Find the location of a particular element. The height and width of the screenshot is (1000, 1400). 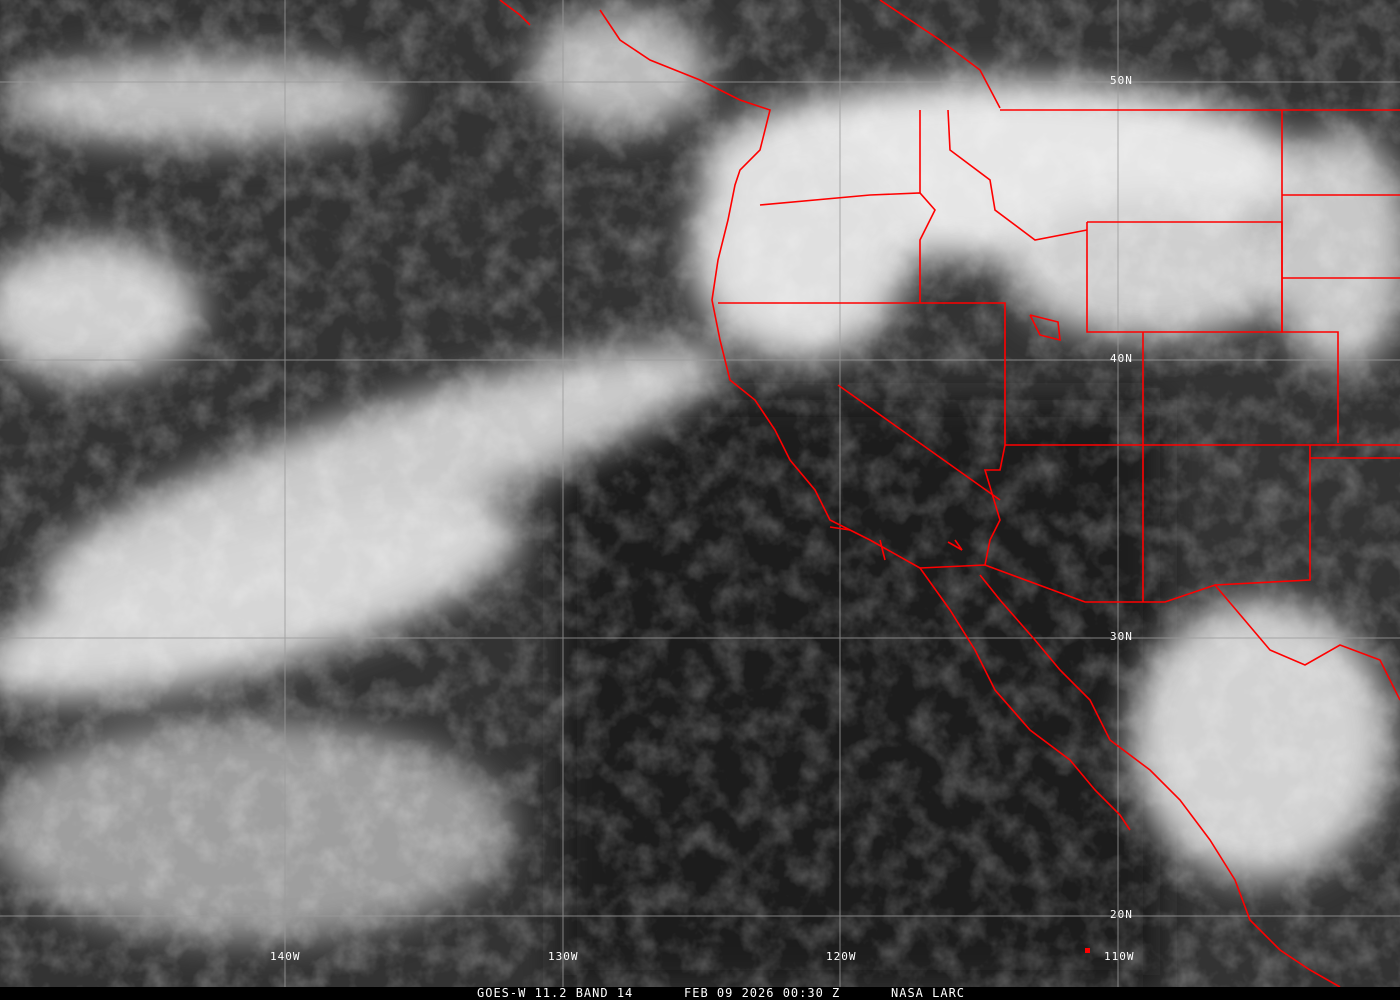

caption-datetime: FEB 09 2026 00:30 Z is located at coordinates (762, 993).